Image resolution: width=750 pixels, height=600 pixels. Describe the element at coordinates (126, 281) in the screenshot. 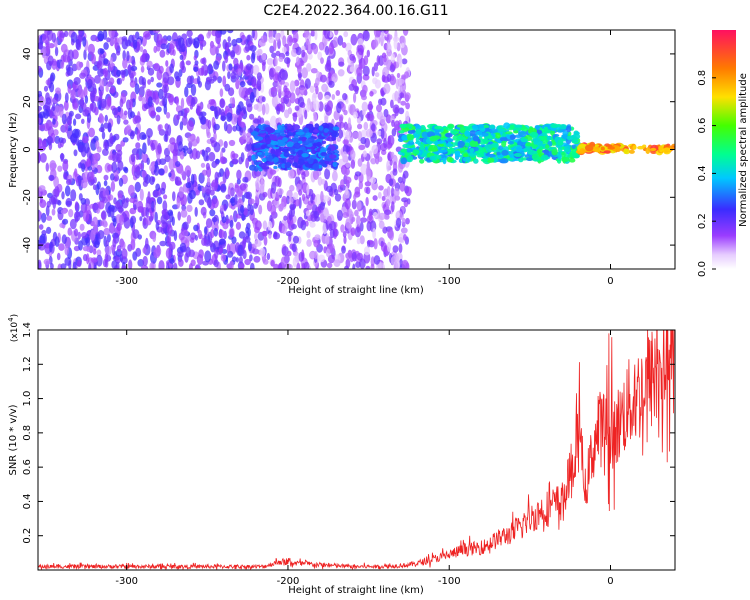

I see `spectrogram-x-tick-label: -300` at that location.